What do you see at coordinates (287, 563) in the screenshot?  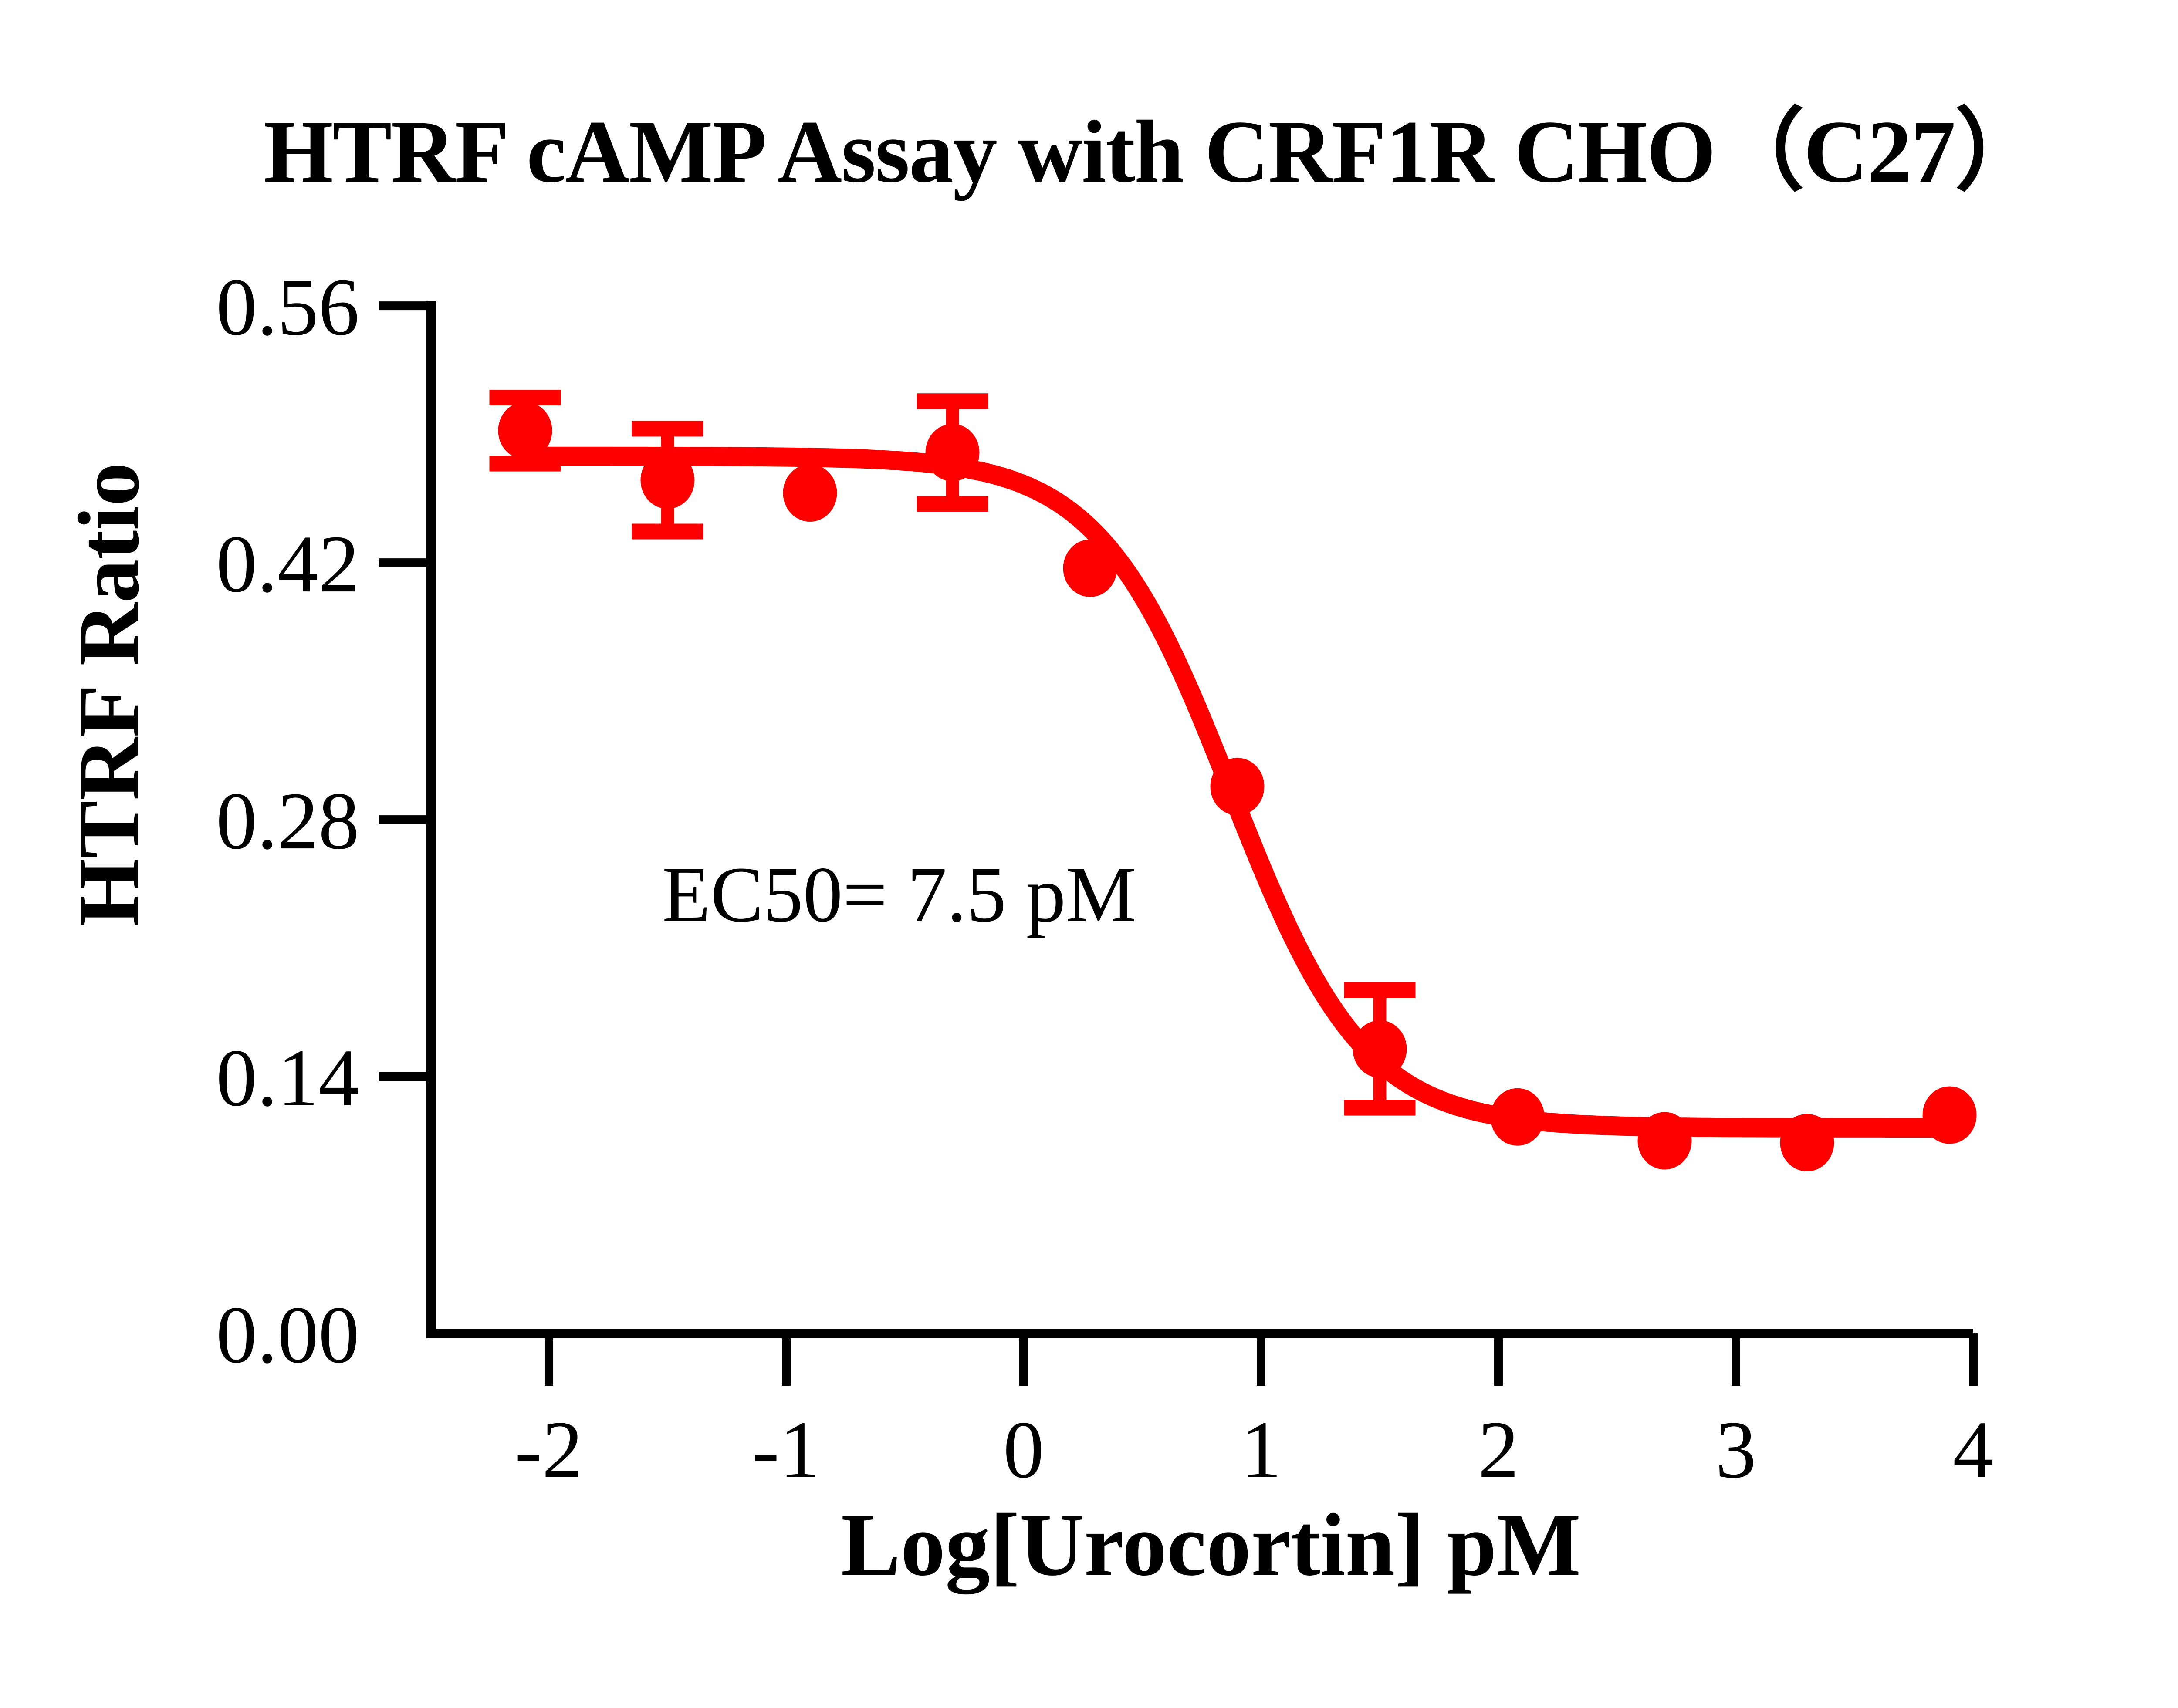 I see `y-axis-tick-label: 0.42` at bounding box center [287, 563].